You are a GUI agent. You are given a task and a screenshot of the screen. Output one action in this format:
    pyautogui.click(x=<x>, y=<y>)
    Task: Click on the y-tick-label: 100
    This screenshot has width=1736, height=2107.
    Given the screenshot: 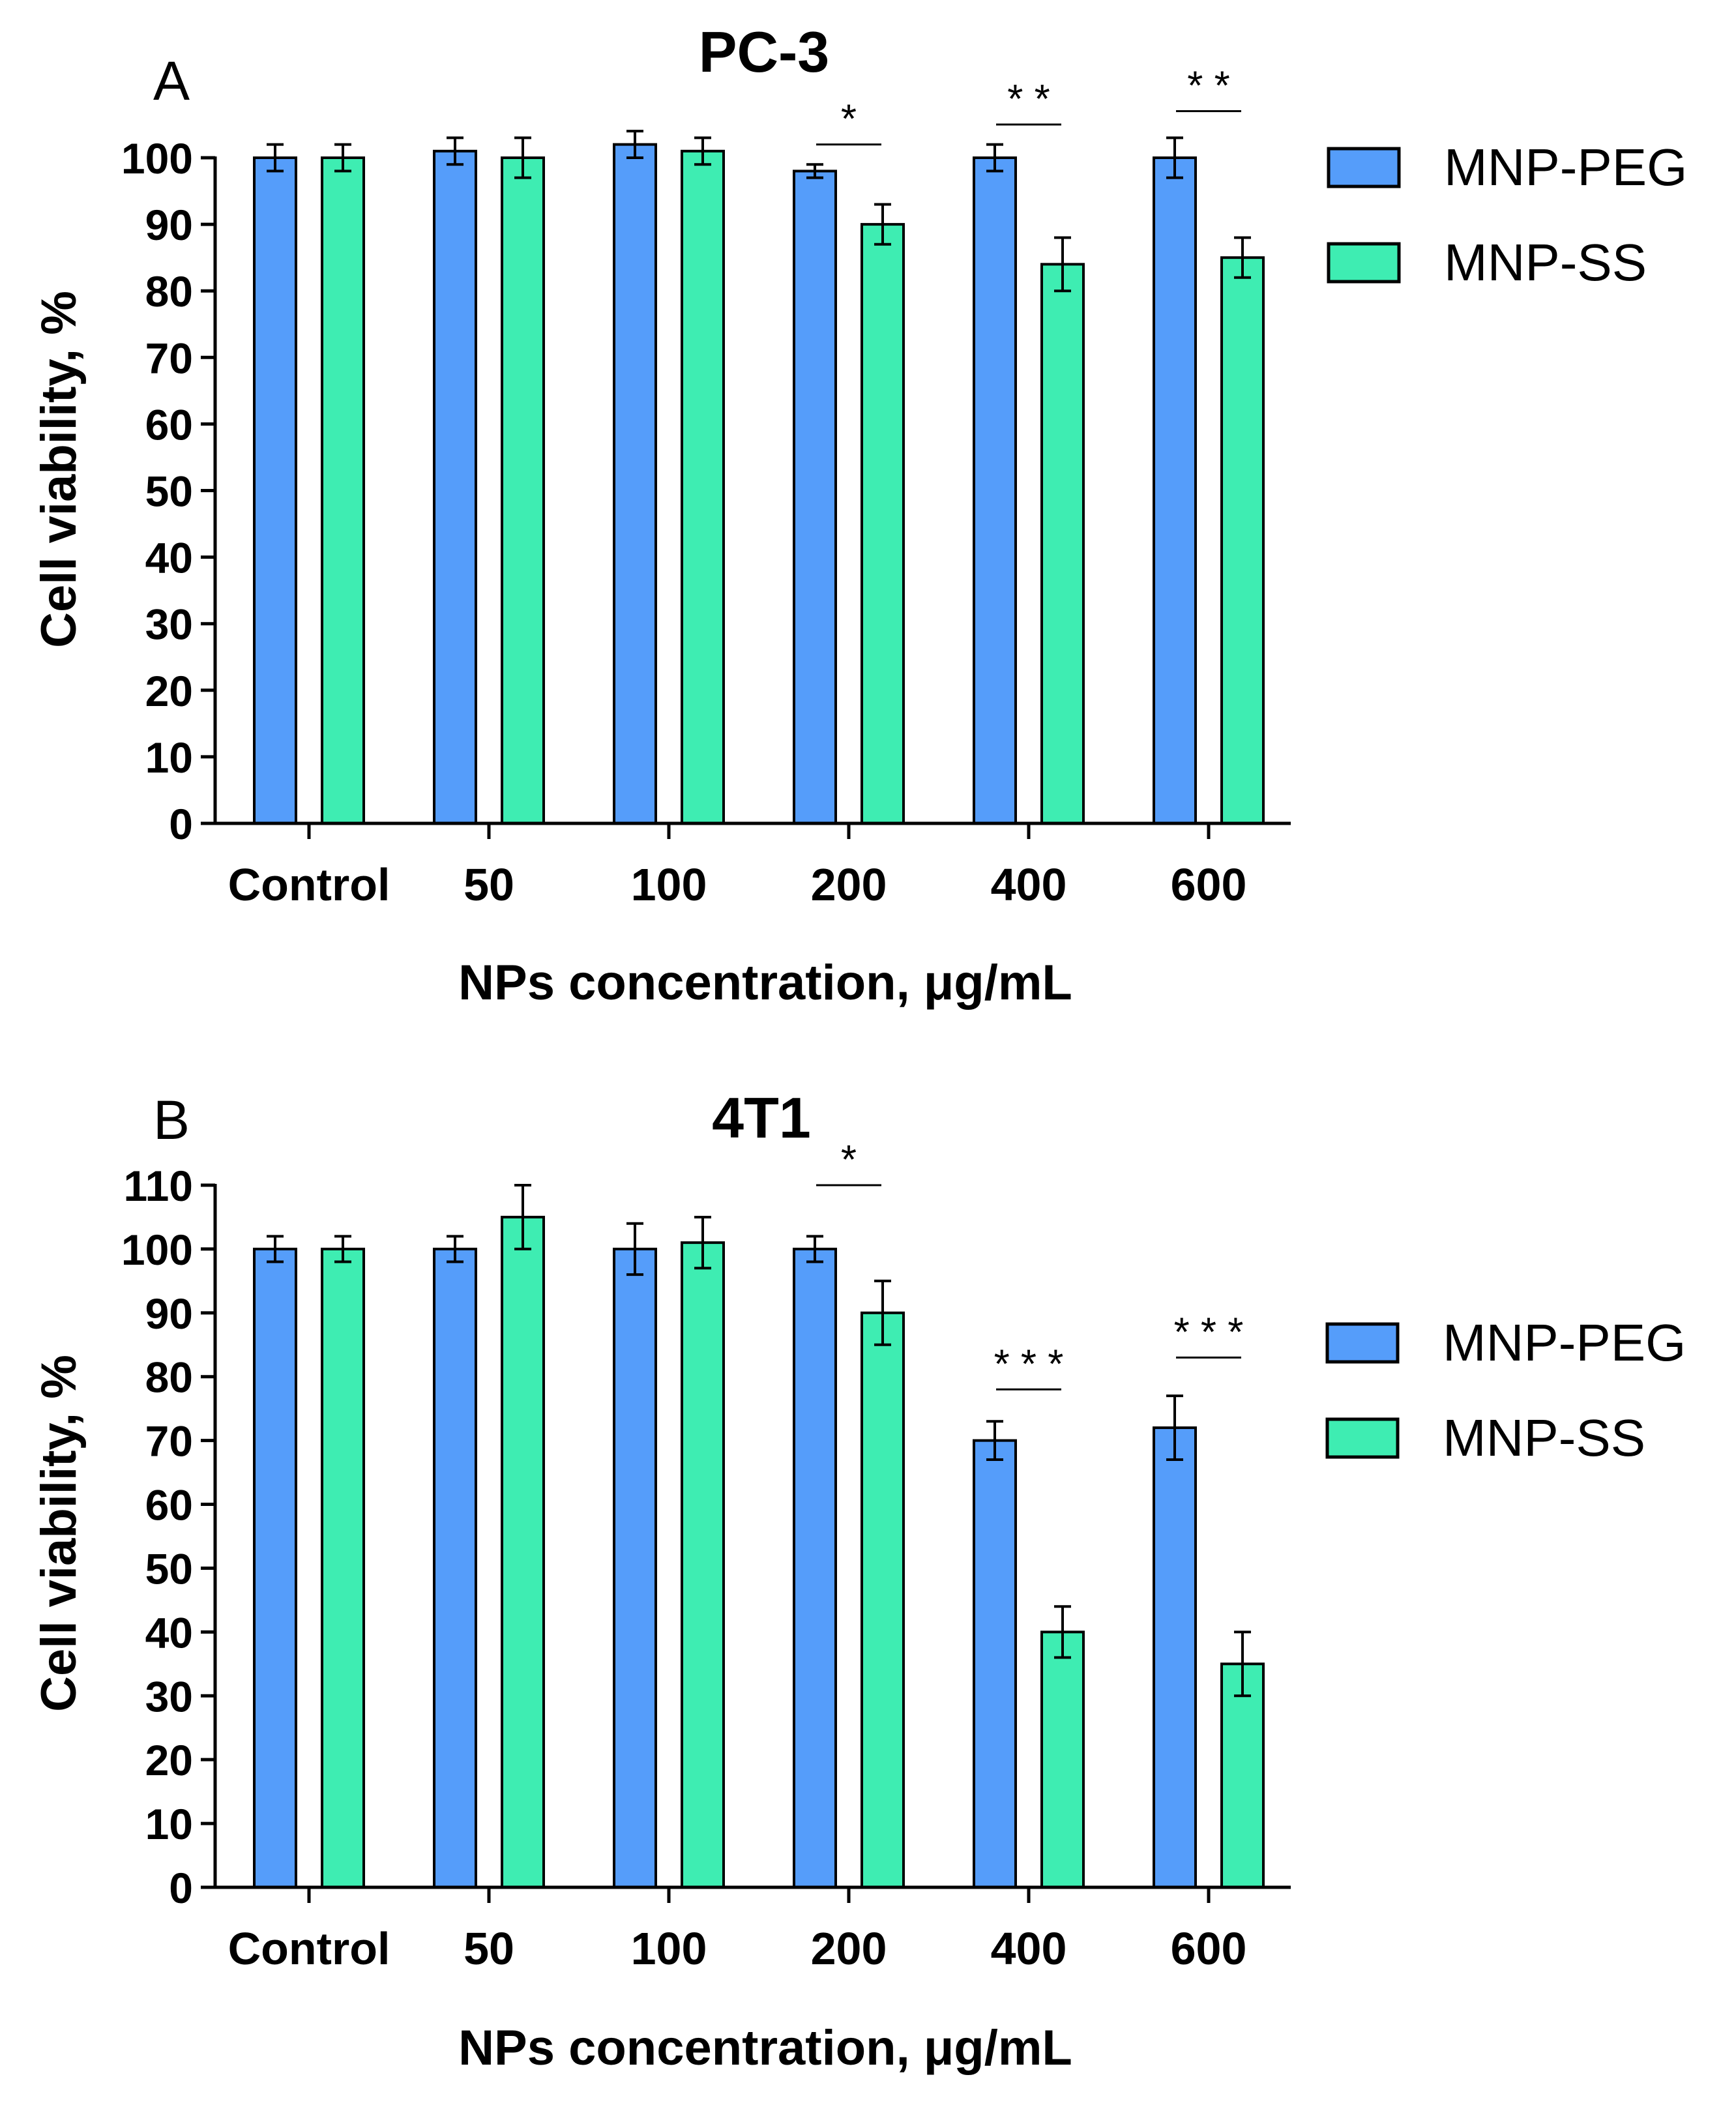 What is the action you would take?
    pyautogui.click(x=157, y=158)
    